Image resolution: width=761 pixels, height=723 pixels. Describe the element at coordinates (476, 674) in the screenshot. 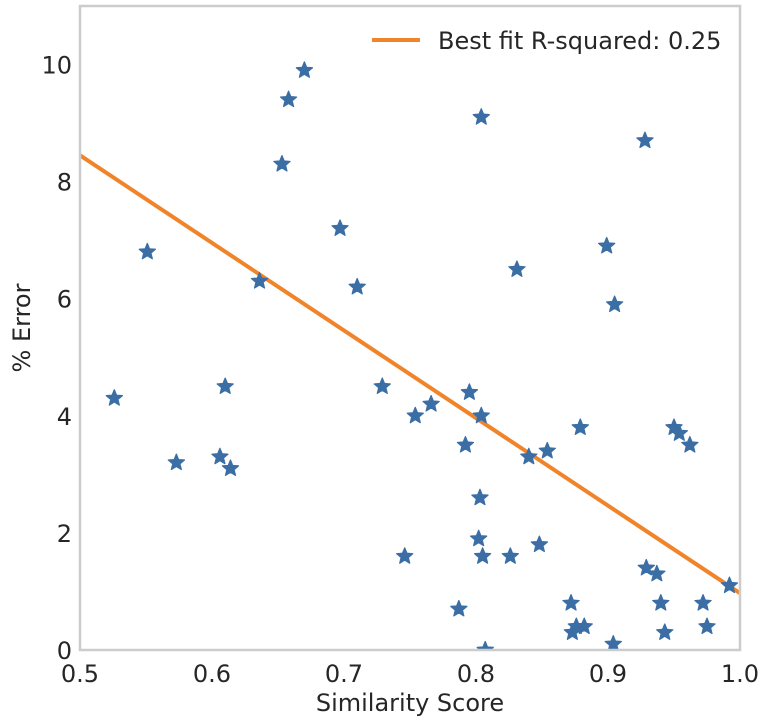

I see `x-tick-label: 0.8` at that location.